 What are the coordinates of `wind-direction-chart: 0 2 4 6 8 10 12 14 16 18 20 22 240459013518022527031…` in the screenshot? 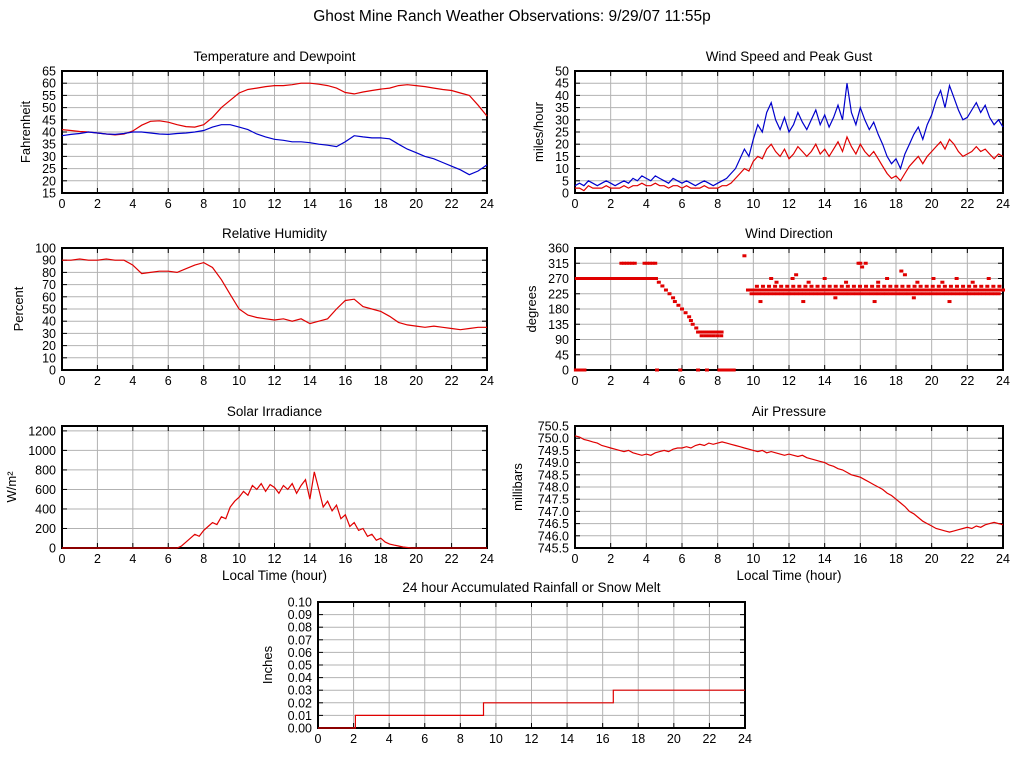 It's located at (767, 307).